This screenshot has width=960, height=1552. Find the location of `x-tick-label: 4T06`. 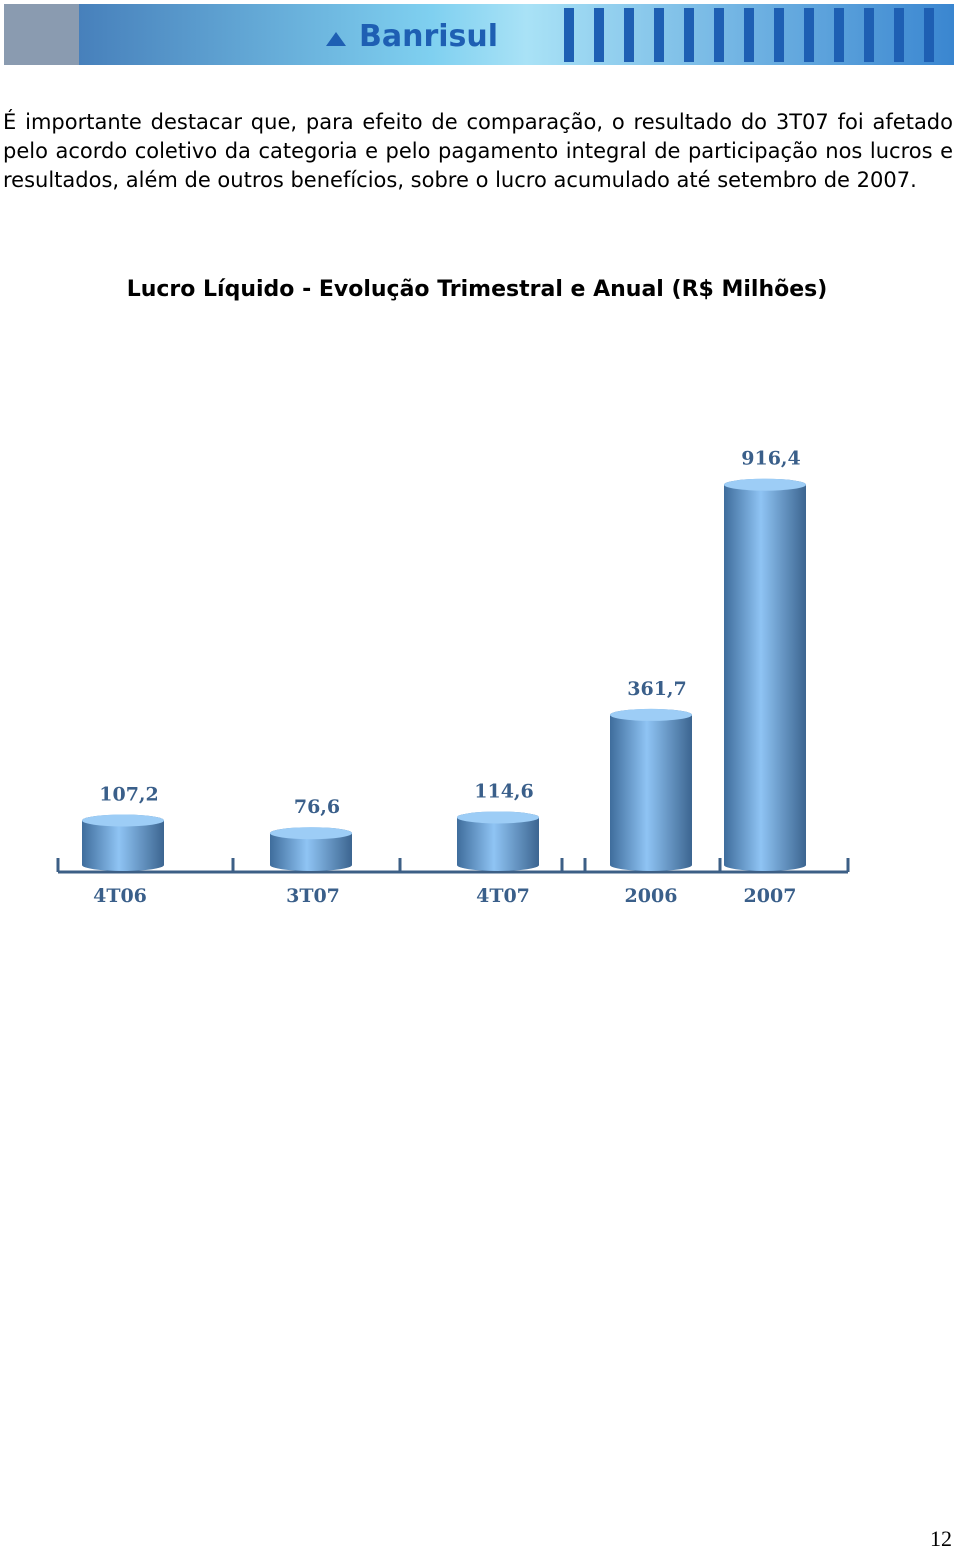

x-tick-label: 4T06 is located at coordinates (120, 896).